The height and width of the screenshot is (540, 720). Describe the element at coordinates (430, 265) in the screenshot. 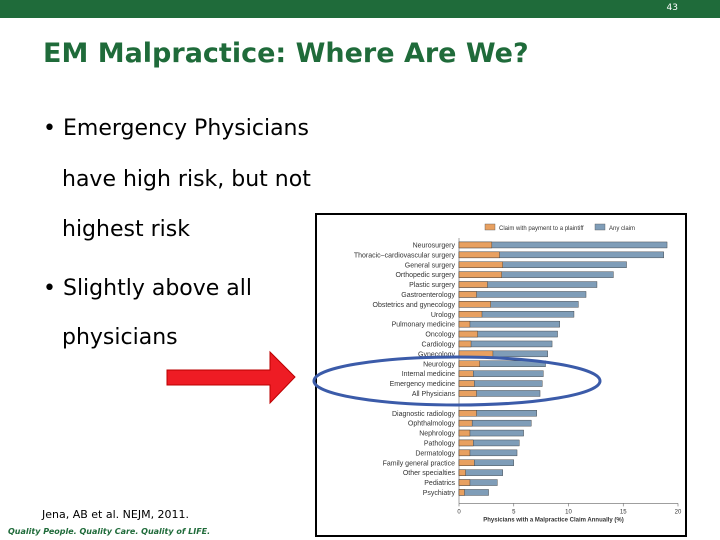

I see `category-label: General surgery` at that location.